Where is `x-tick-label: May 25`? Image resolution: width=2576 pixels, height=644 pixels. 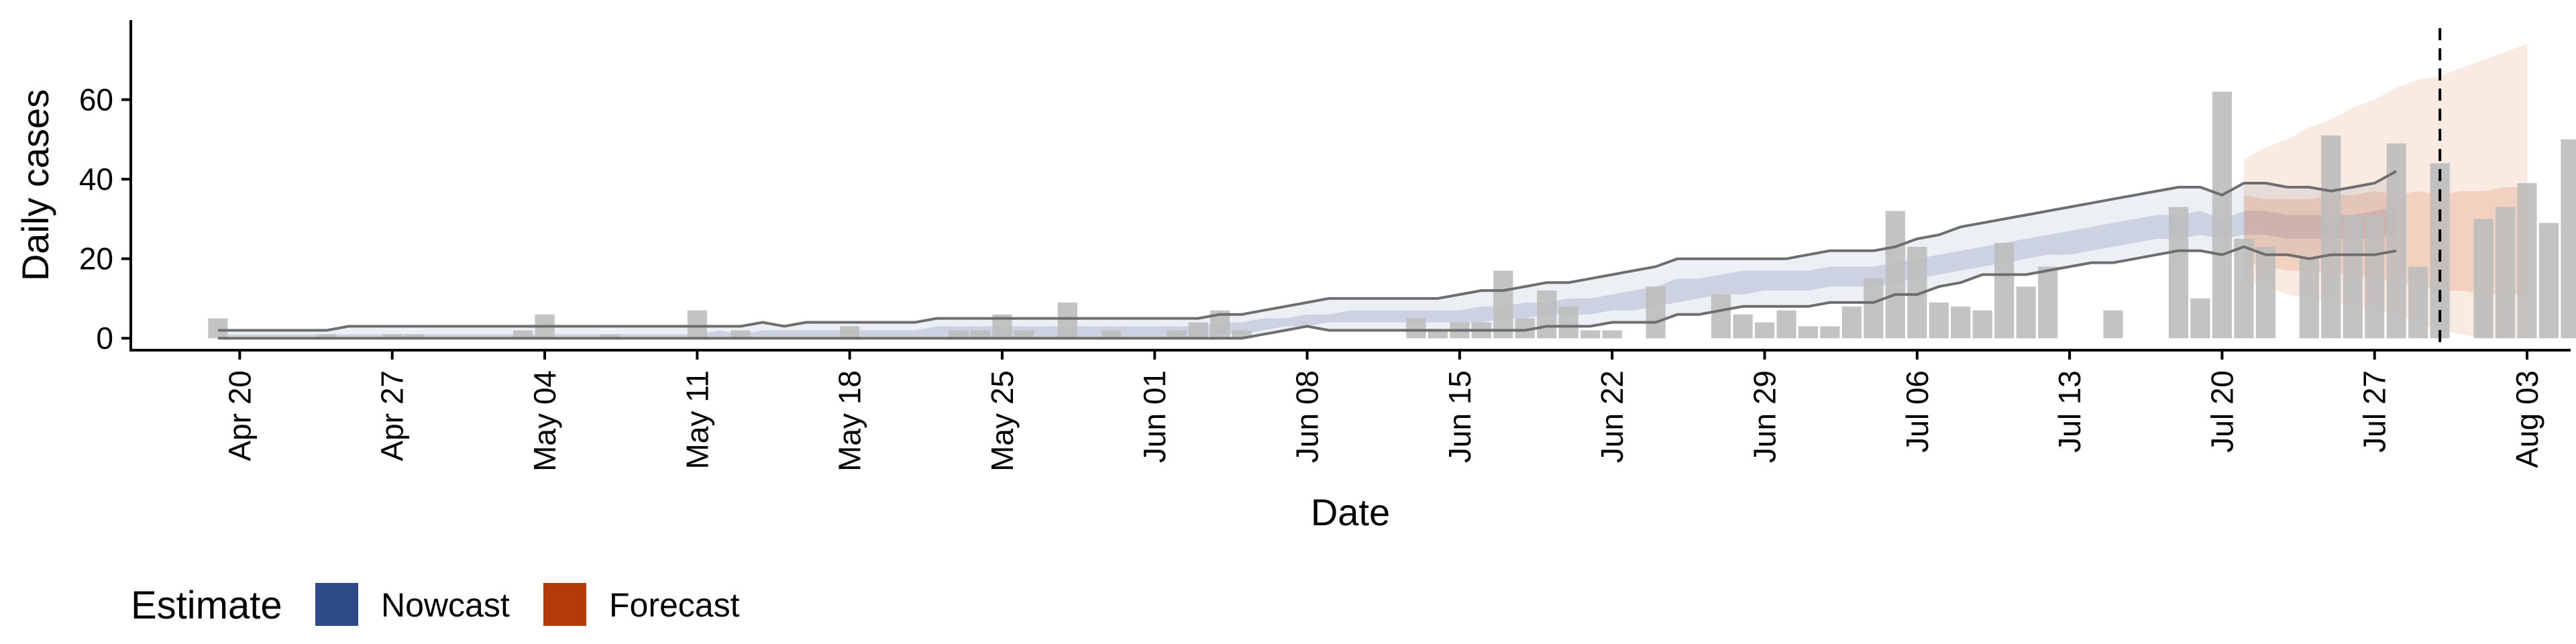
x-tick-label: May 25 is located at coordinates (1002, 421).